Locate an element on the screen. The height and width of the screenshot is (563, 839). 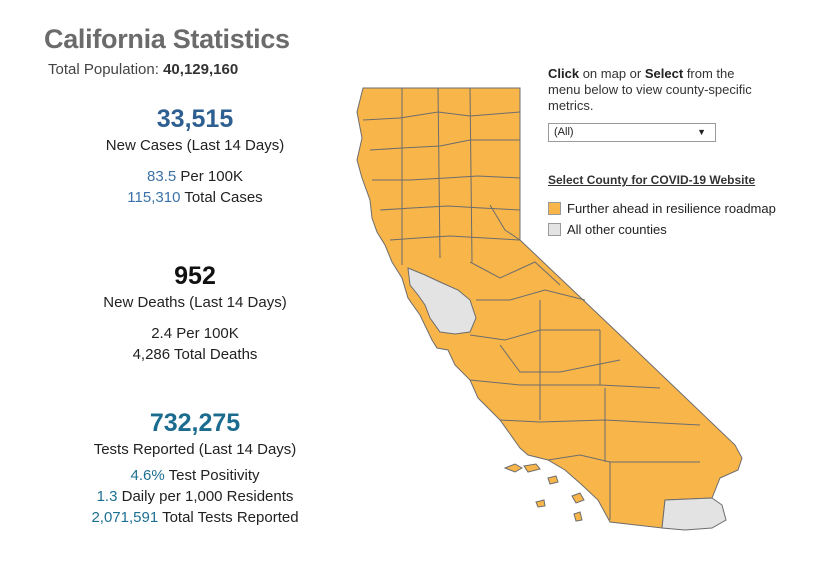
new-cases-label: New Cases (Last 14 Days) is located at coordinates (195, 145).